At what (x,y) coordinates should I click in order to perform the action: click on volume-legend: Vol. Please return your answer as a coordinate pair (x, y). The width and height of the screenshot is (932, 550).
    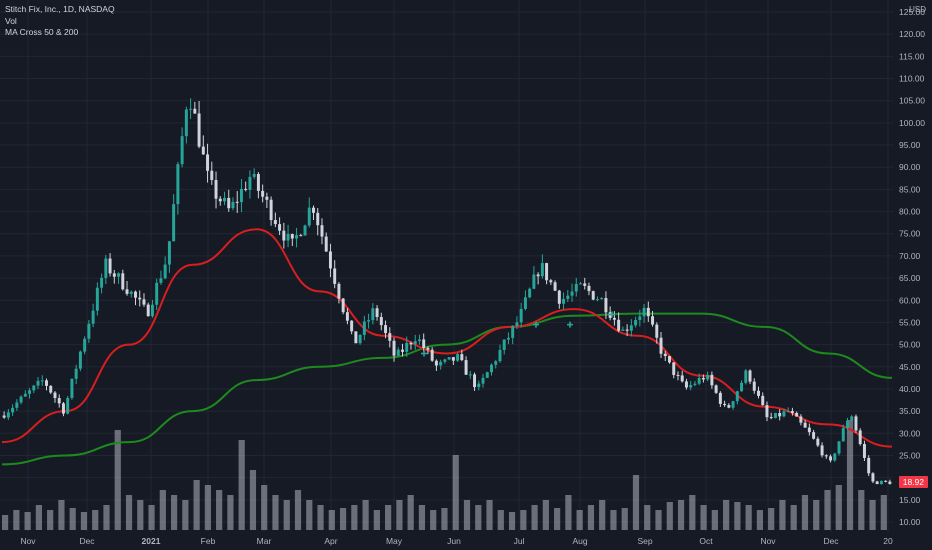
    Looking at the image, I should click on (11, 20).